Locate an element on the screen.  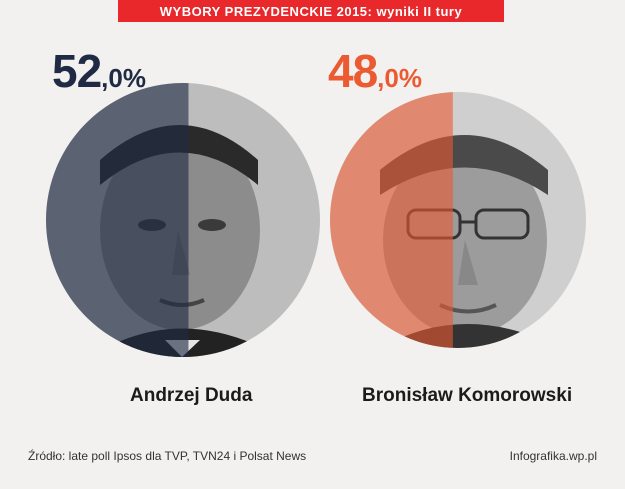
chart-title-banner: WYBORY PREZYDENCKIE 2015: wyniki II tury is located at coordinates (311, 11).